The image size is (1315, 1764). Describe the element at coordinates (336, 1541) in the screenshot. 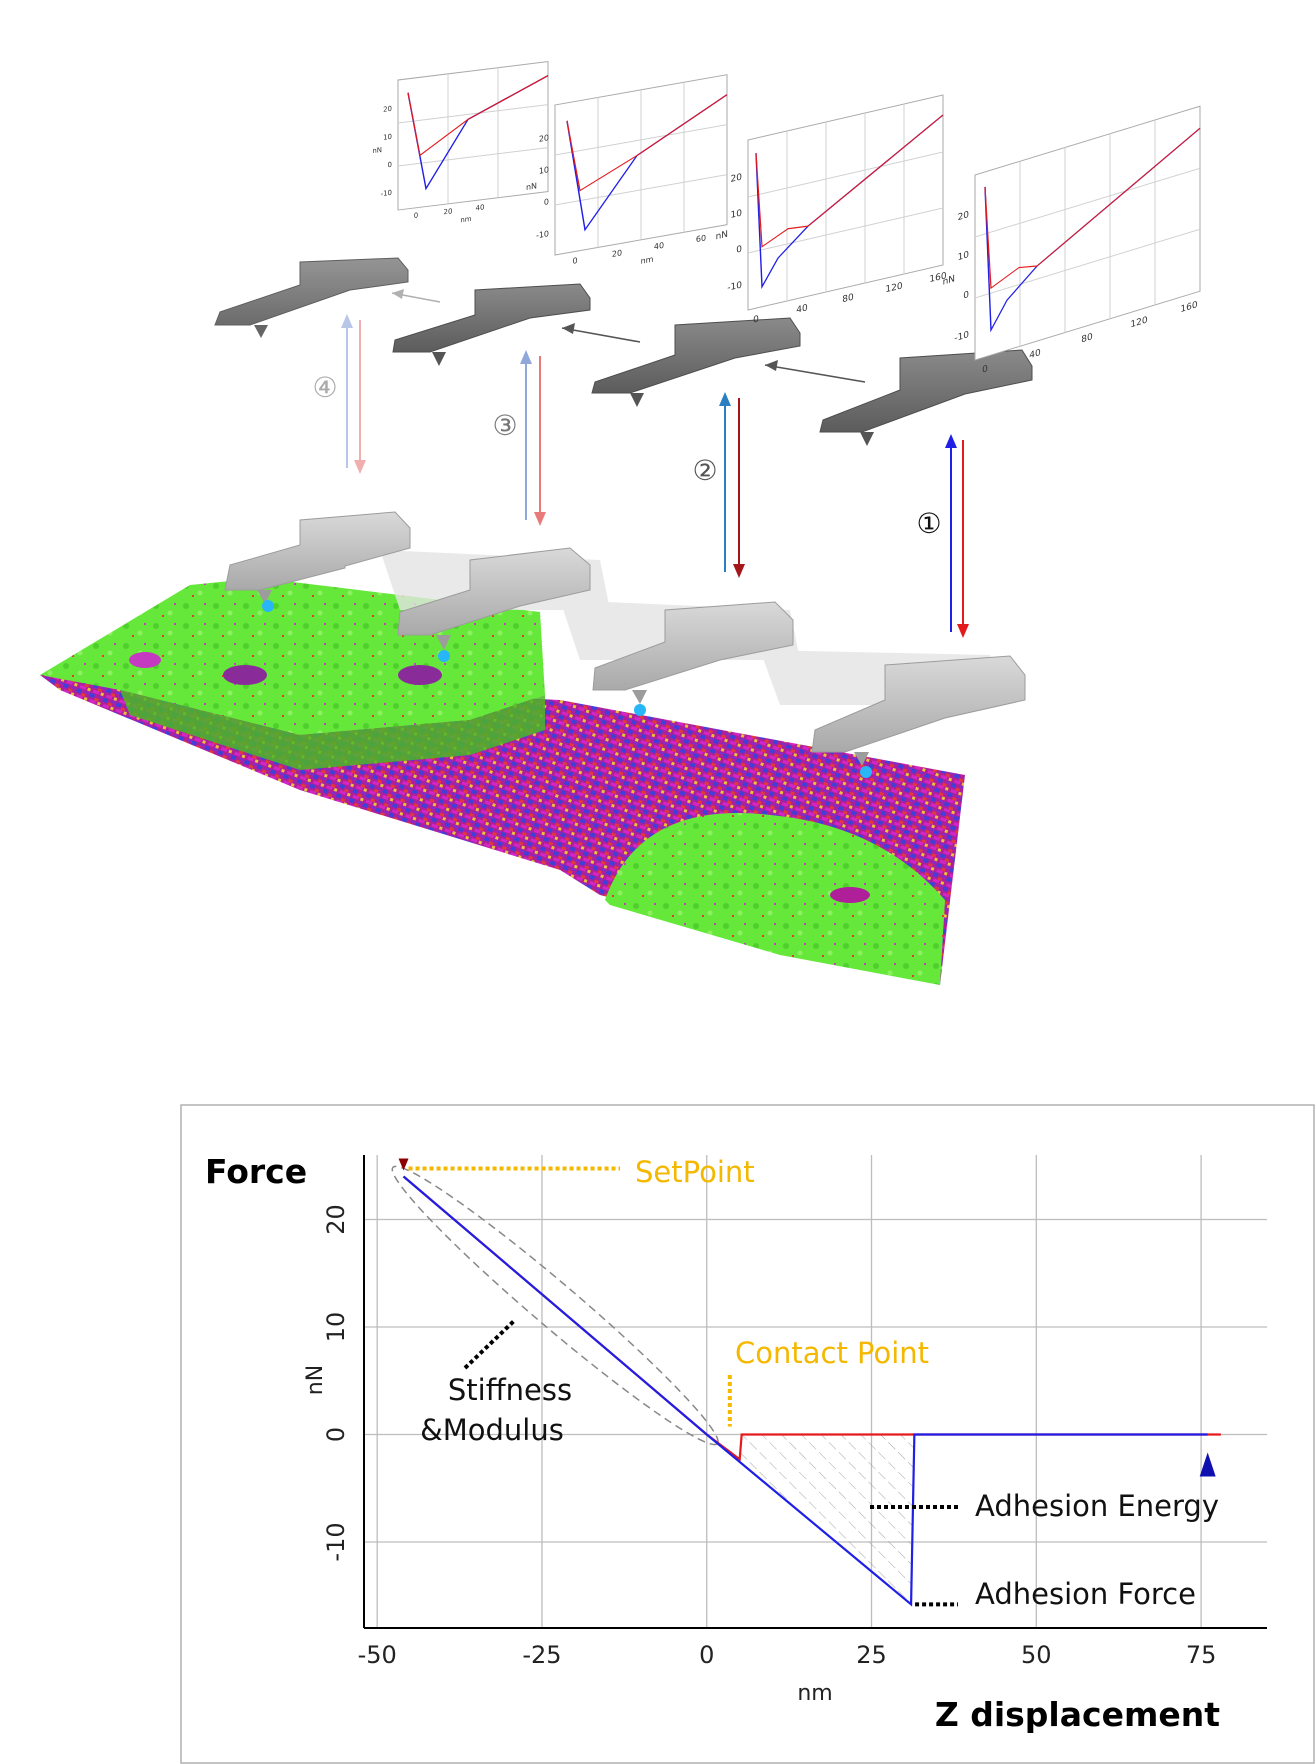

I see `y-tick-label: -10` at that location.